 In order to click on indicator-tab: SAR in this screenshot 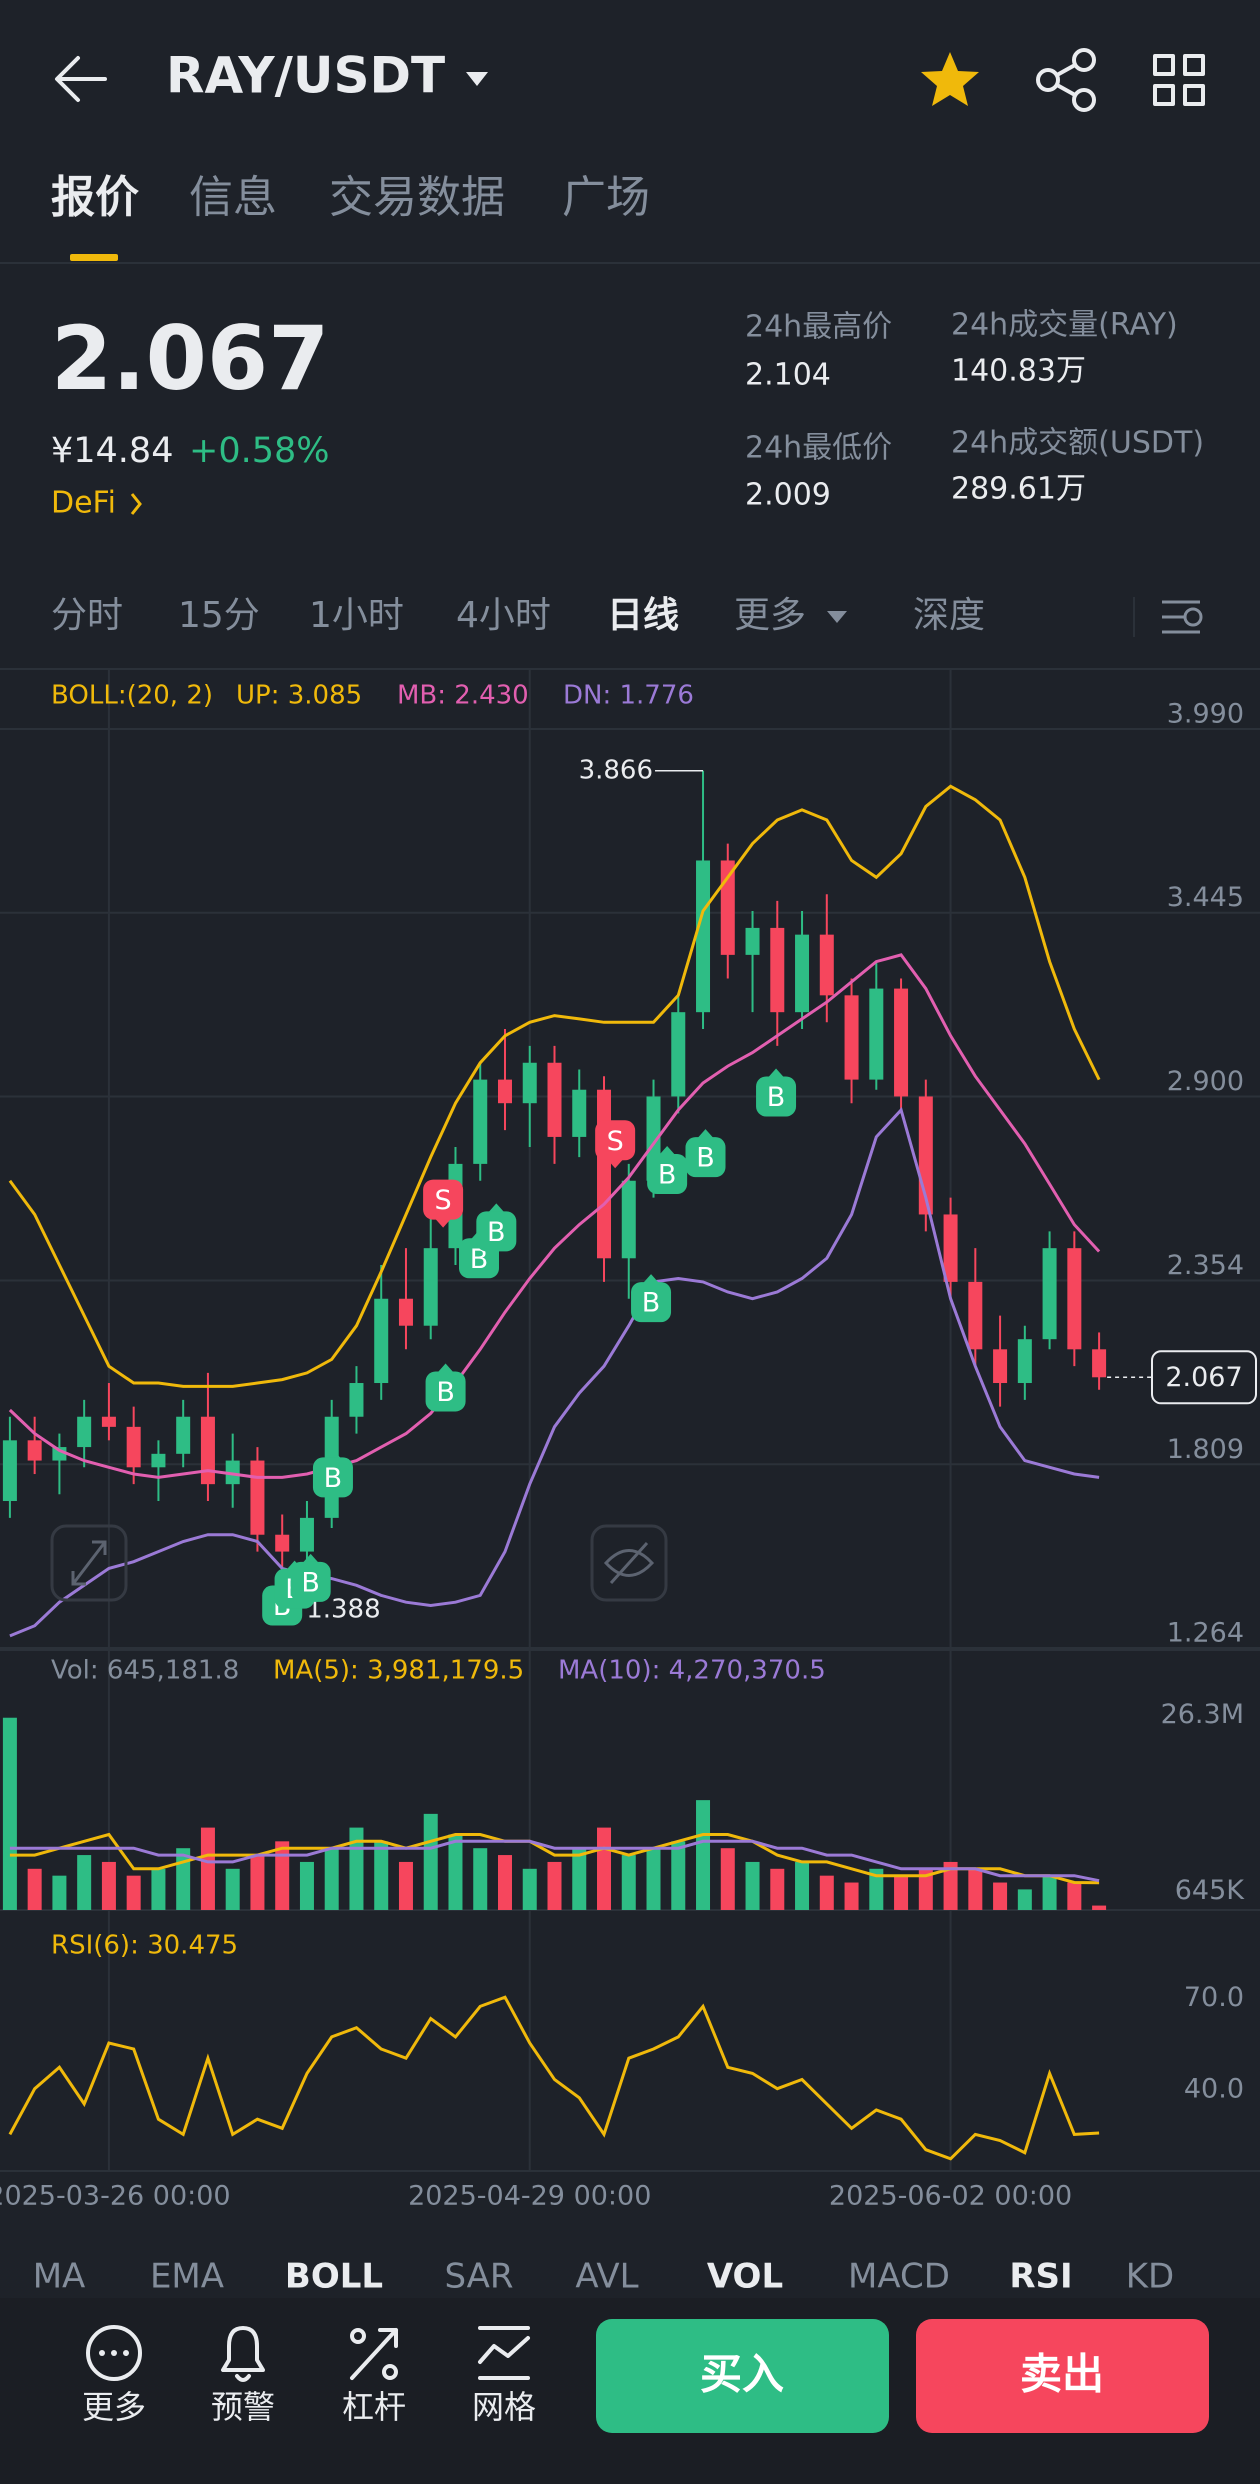, I will do `click(478, 2277)`.